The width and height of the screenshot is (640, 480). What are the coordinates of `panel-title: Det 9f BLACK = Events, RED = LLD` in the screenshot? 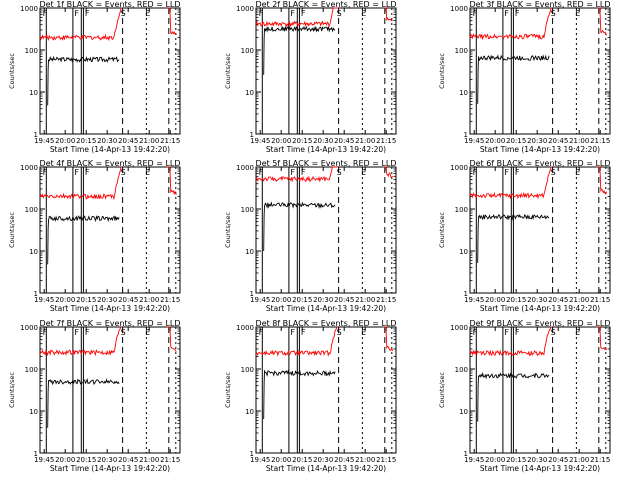 It's located at (539, 323).